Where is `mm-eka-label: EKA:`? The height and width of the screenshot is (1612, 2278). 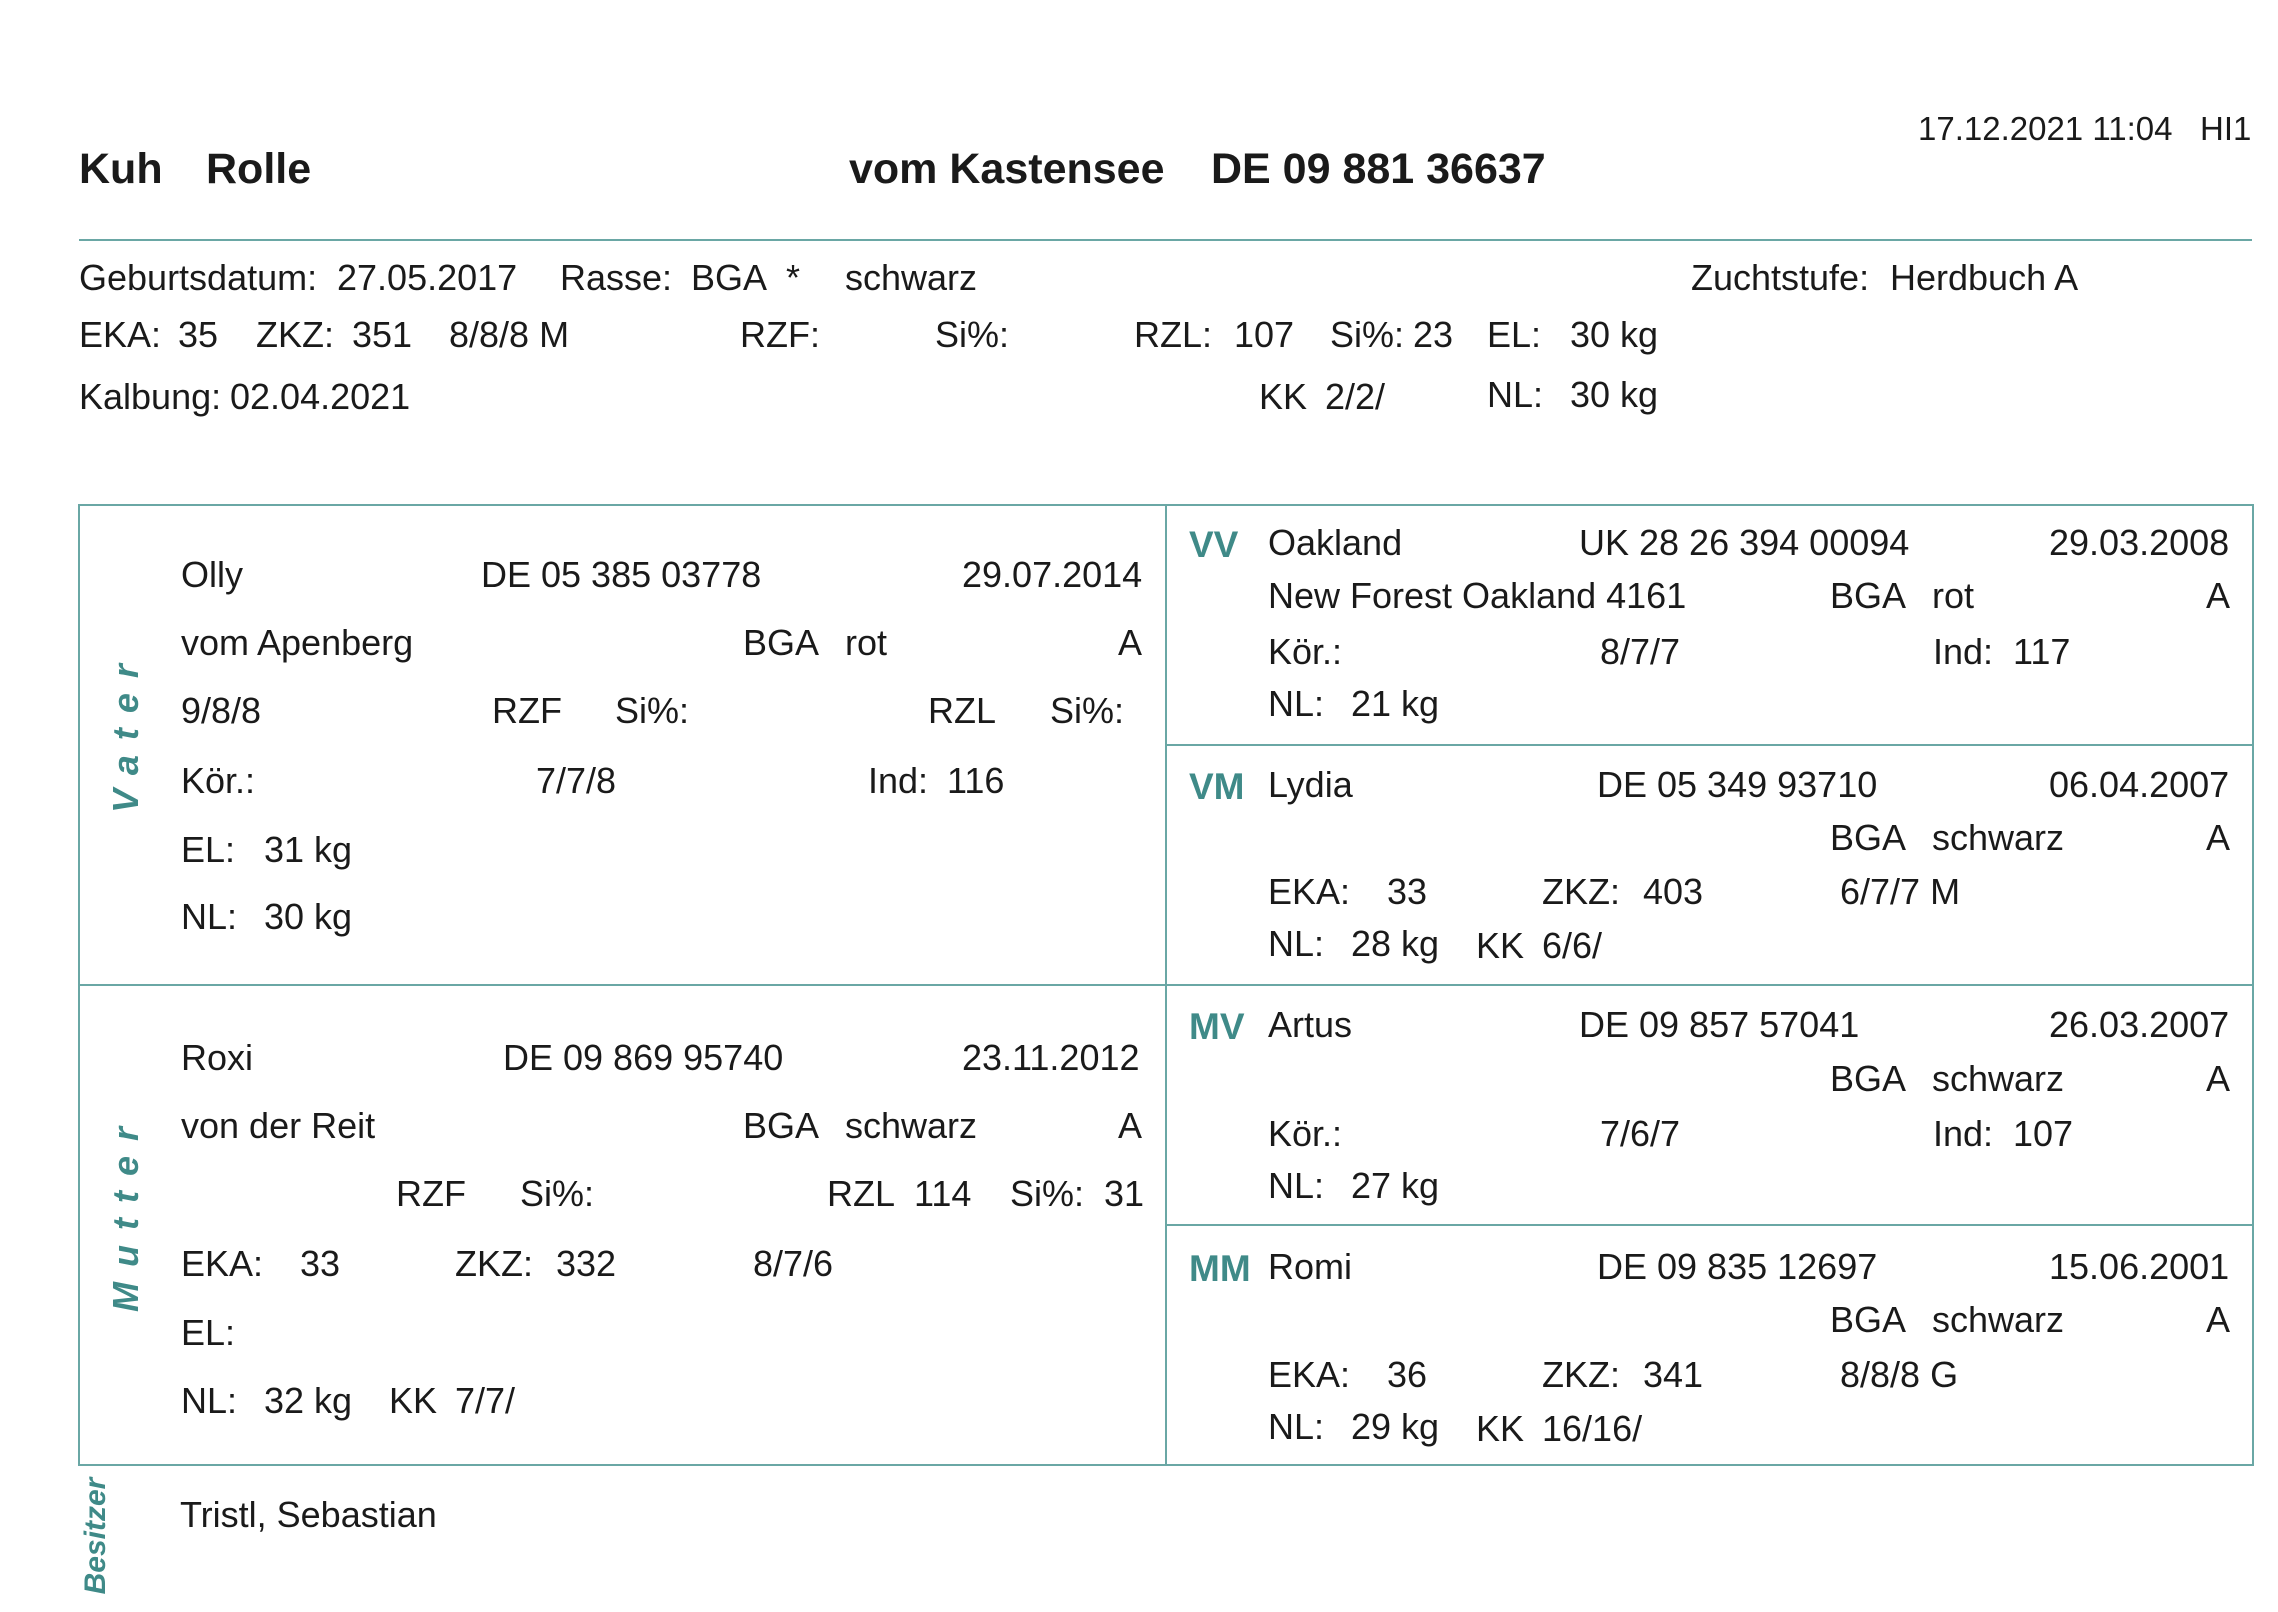
mm-eka-label: EKA: is located at coordinates (1309, 1374).